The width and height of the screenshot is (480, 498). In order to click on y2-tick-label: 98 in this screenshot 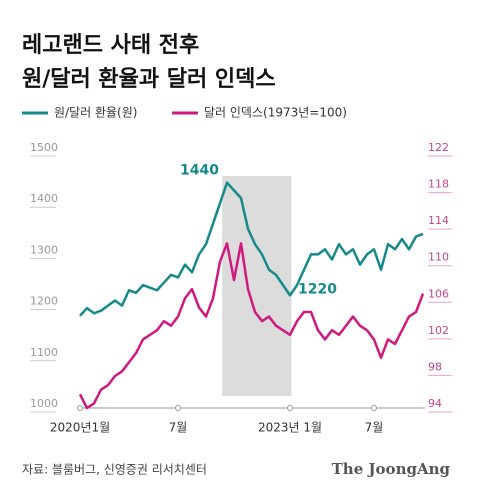, I will do `click(435, 366)`.